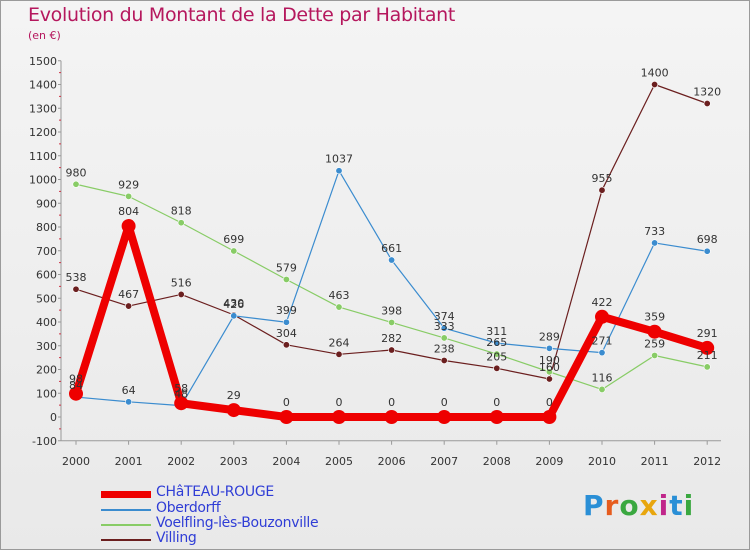 This screenshot has width=750, height=550. I want to click on data-label: 699, so click(233, 239).